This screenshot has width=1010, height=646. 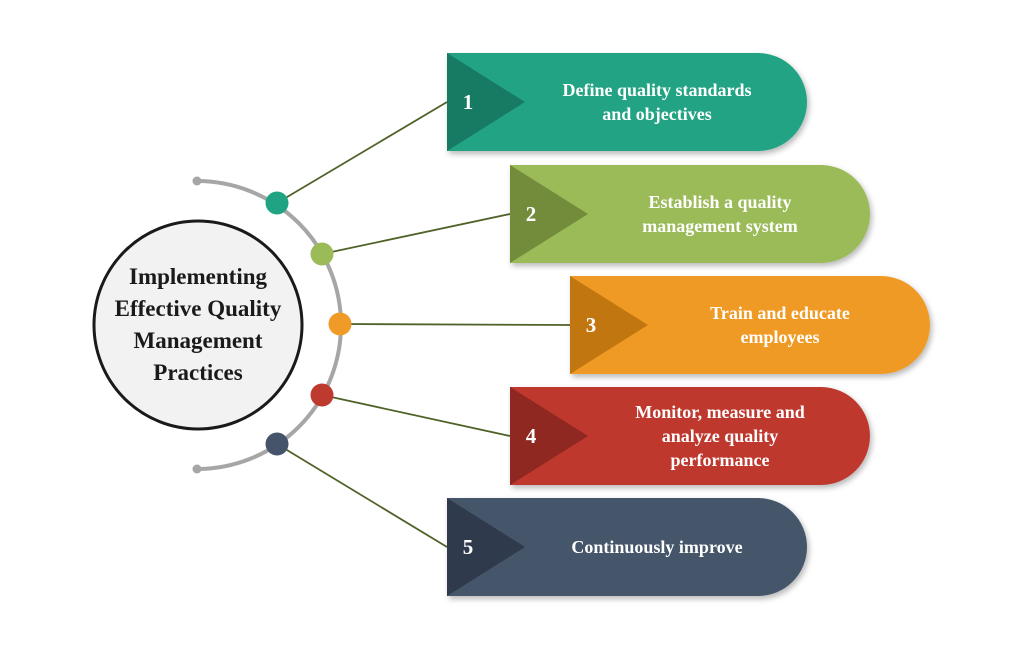 I want to click on step-label-2: Establish a quality management system, so click(x=720, y=214).